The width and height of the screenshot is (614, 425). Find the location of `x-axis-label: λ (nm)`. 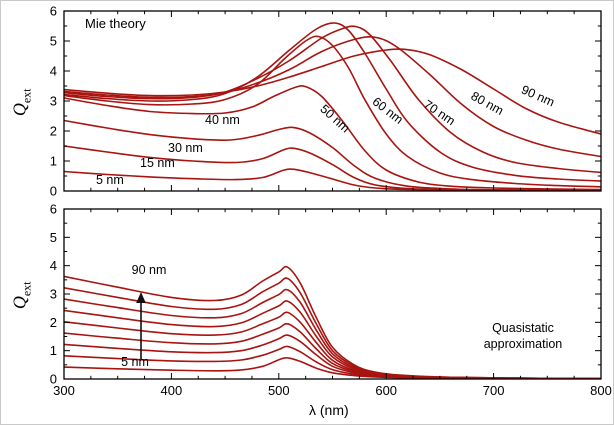

x-axis-label: λ (nm) is located at coordinates (329, 410).